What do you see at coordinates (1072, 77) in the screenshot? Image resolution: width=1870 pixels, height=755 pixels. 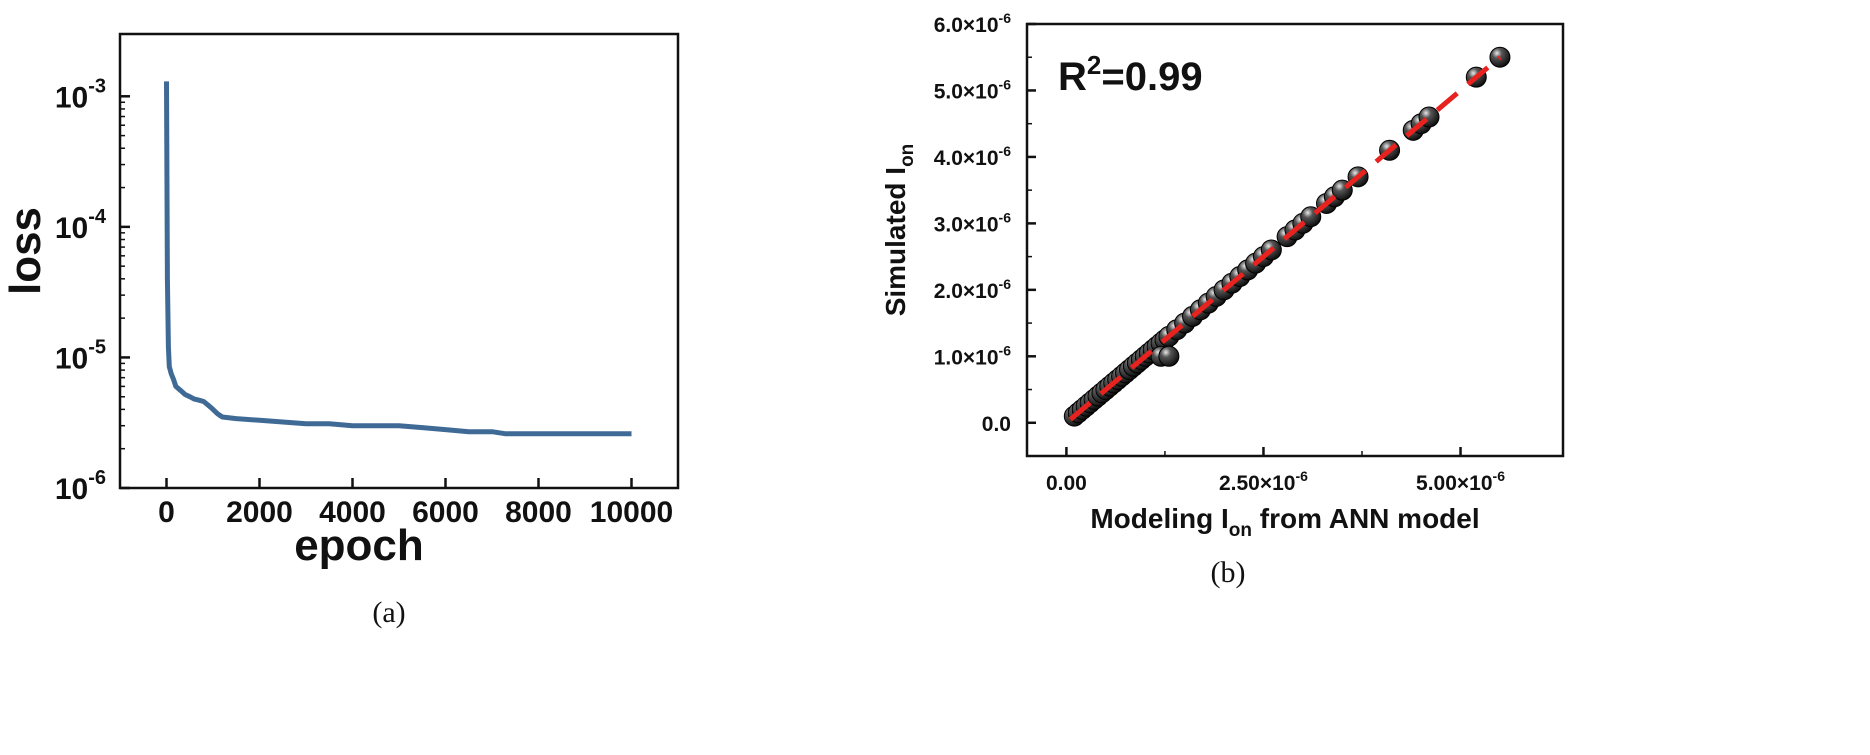 I see `r-squared-r: R` at bounding box center [1072, 77].